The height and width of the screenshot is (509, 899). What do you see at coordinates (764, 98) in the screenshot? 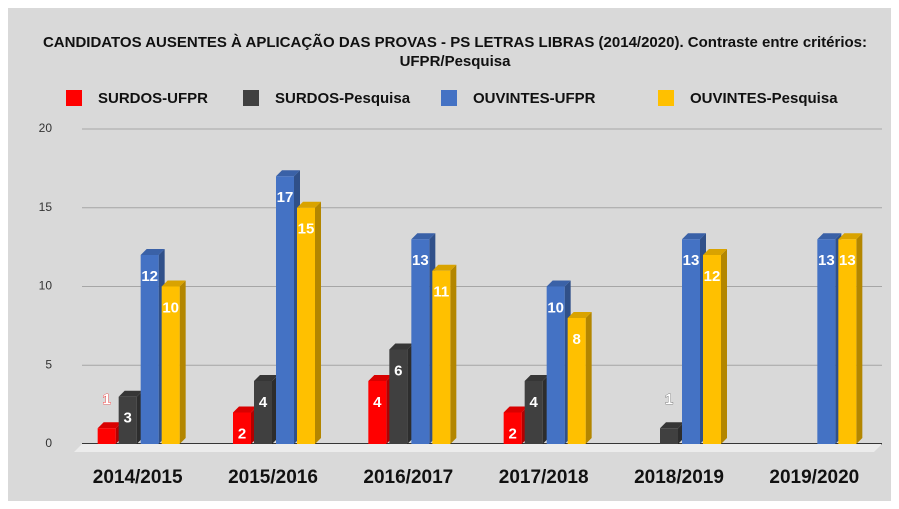
I see `legend-label: OUVINTES-Pesquisa` at bounding box center [764, 98].